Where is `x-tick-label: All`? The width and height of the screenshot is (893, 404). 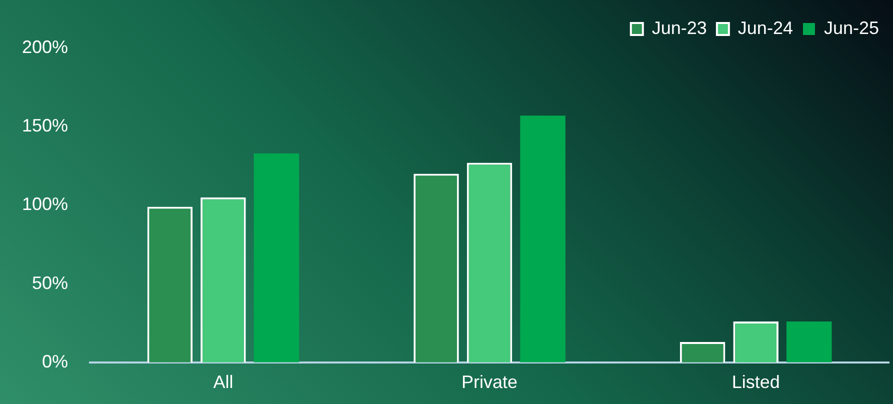
x-tick-label: All is located at coordinates (223, 382).